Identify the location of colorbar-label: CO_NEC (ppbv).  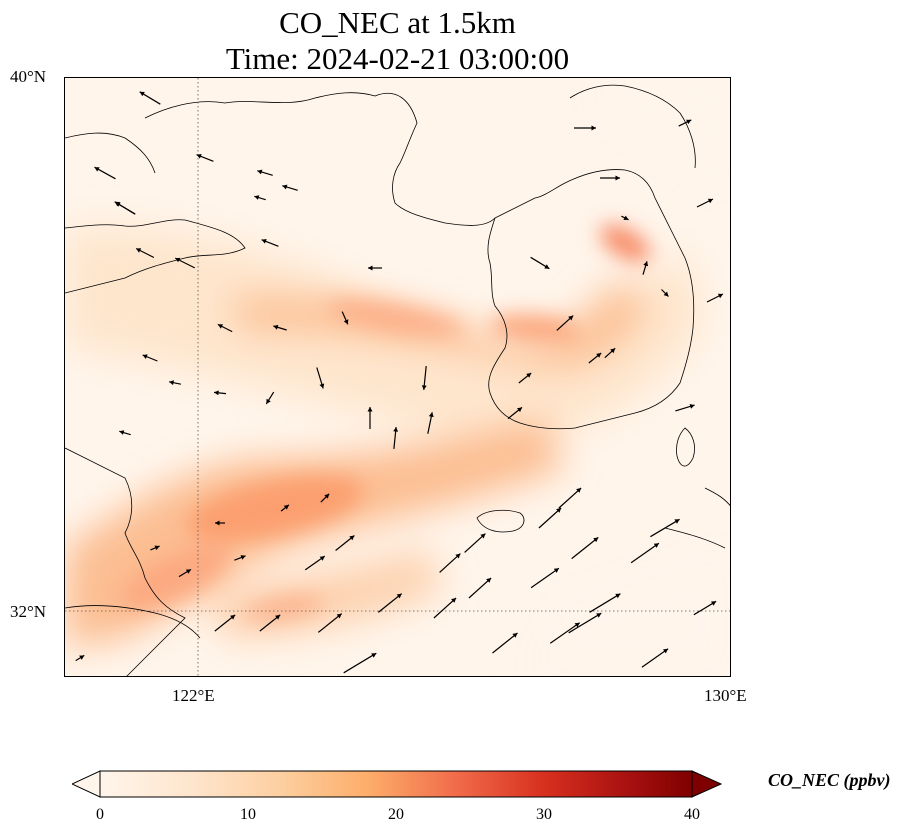
(829, 780).